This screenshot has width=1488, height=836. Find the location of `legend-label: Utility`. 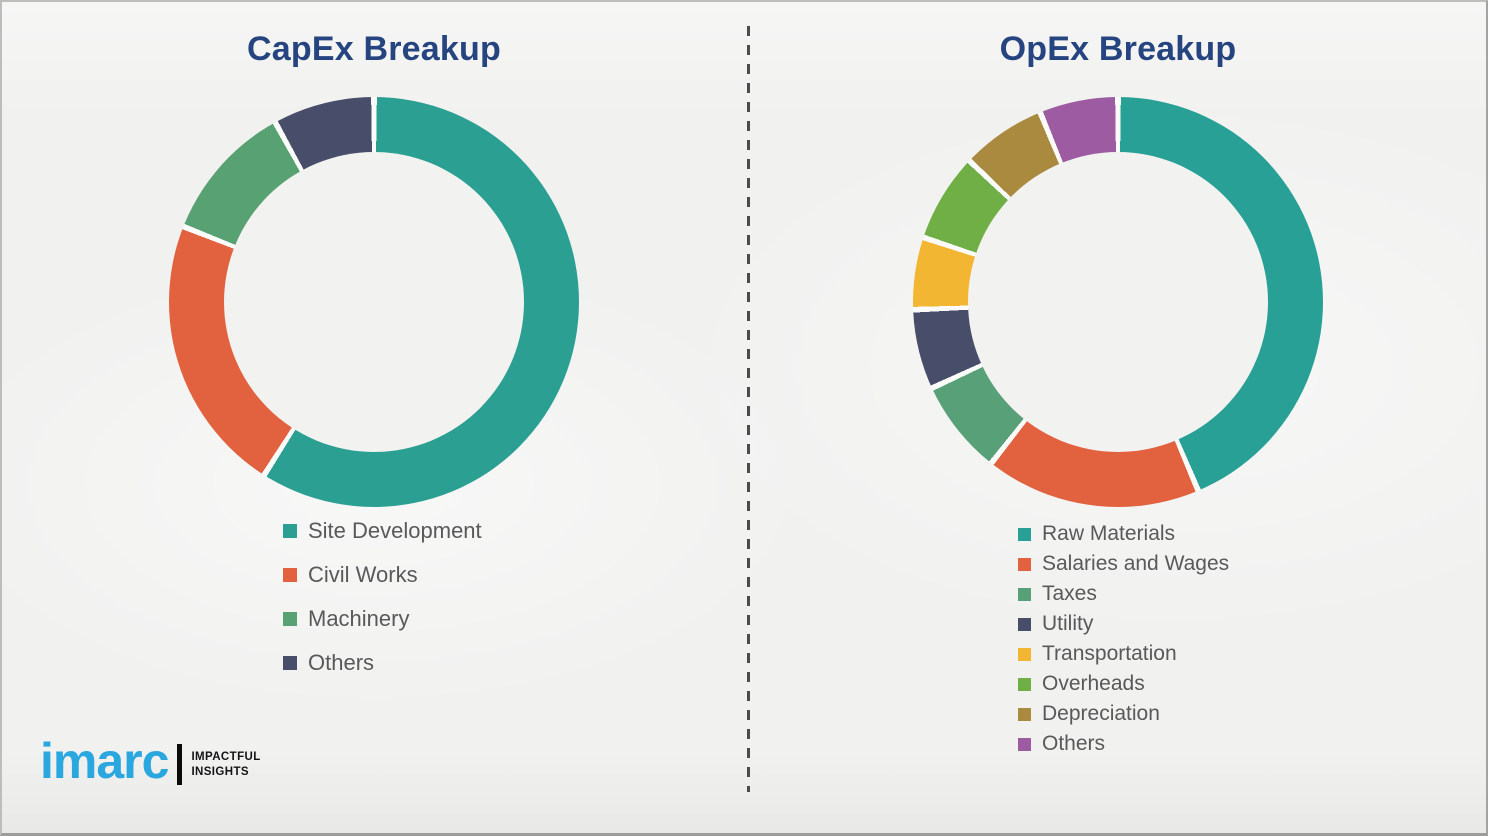

legend-label: Utility is located at coordinates (1068, 623).